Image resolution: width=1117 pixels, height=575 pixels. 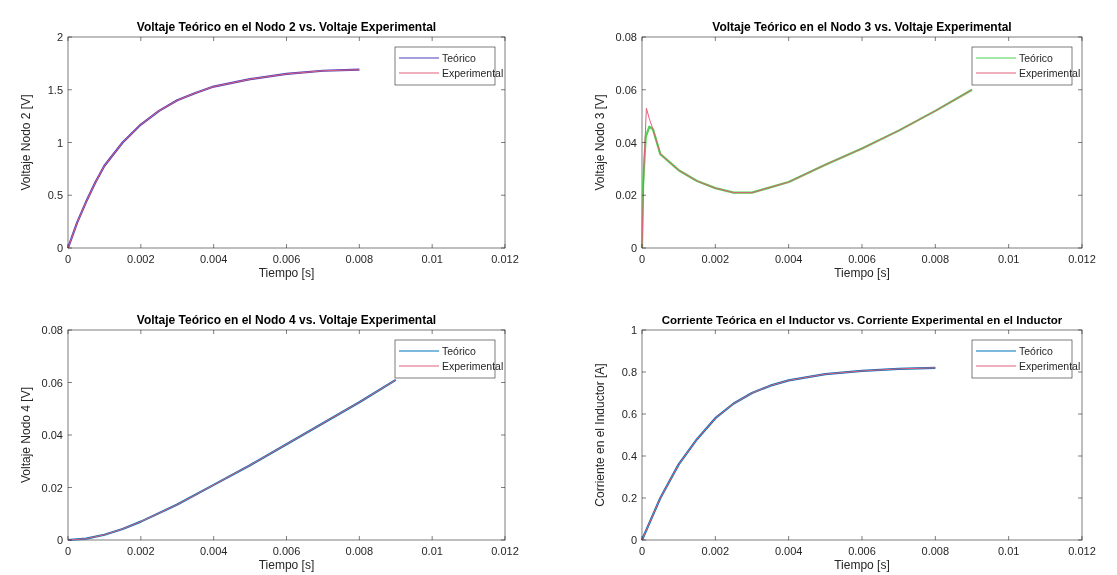 I want to click on chart-title: Voltaje Teórico en el Nodo 2 vs. Voltaje Experimental, so click(x=286, y=27).